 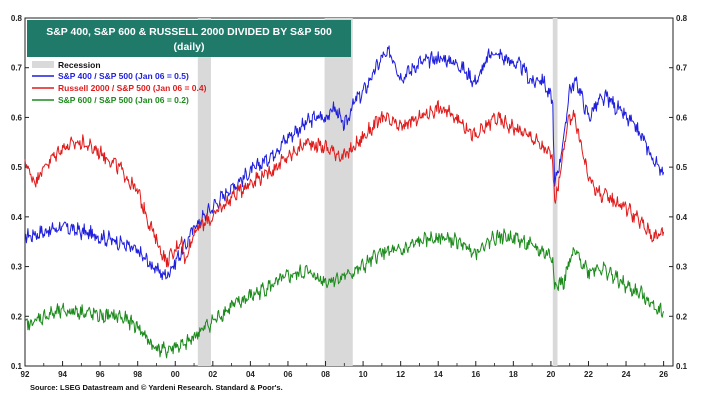 I want to click on x-tick-label: 98, so click(x=137, y=374).